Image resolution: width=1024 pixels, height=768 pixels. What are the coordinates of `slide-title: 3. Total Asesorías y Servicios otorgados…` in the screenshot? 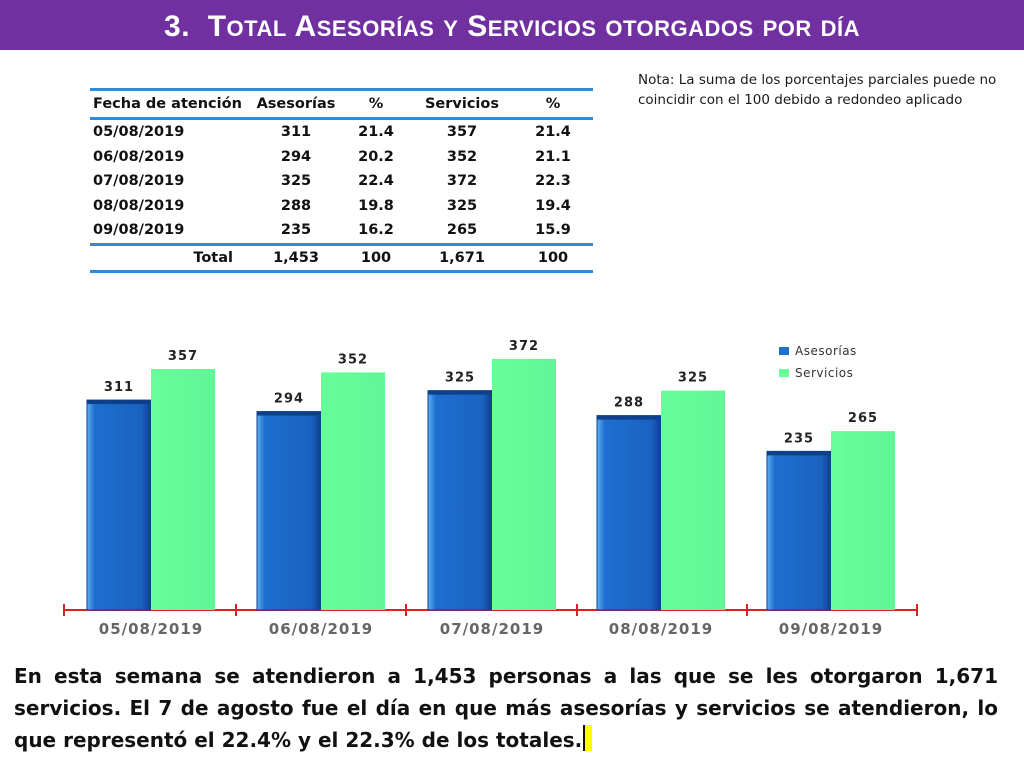 It's located at (512, 25).